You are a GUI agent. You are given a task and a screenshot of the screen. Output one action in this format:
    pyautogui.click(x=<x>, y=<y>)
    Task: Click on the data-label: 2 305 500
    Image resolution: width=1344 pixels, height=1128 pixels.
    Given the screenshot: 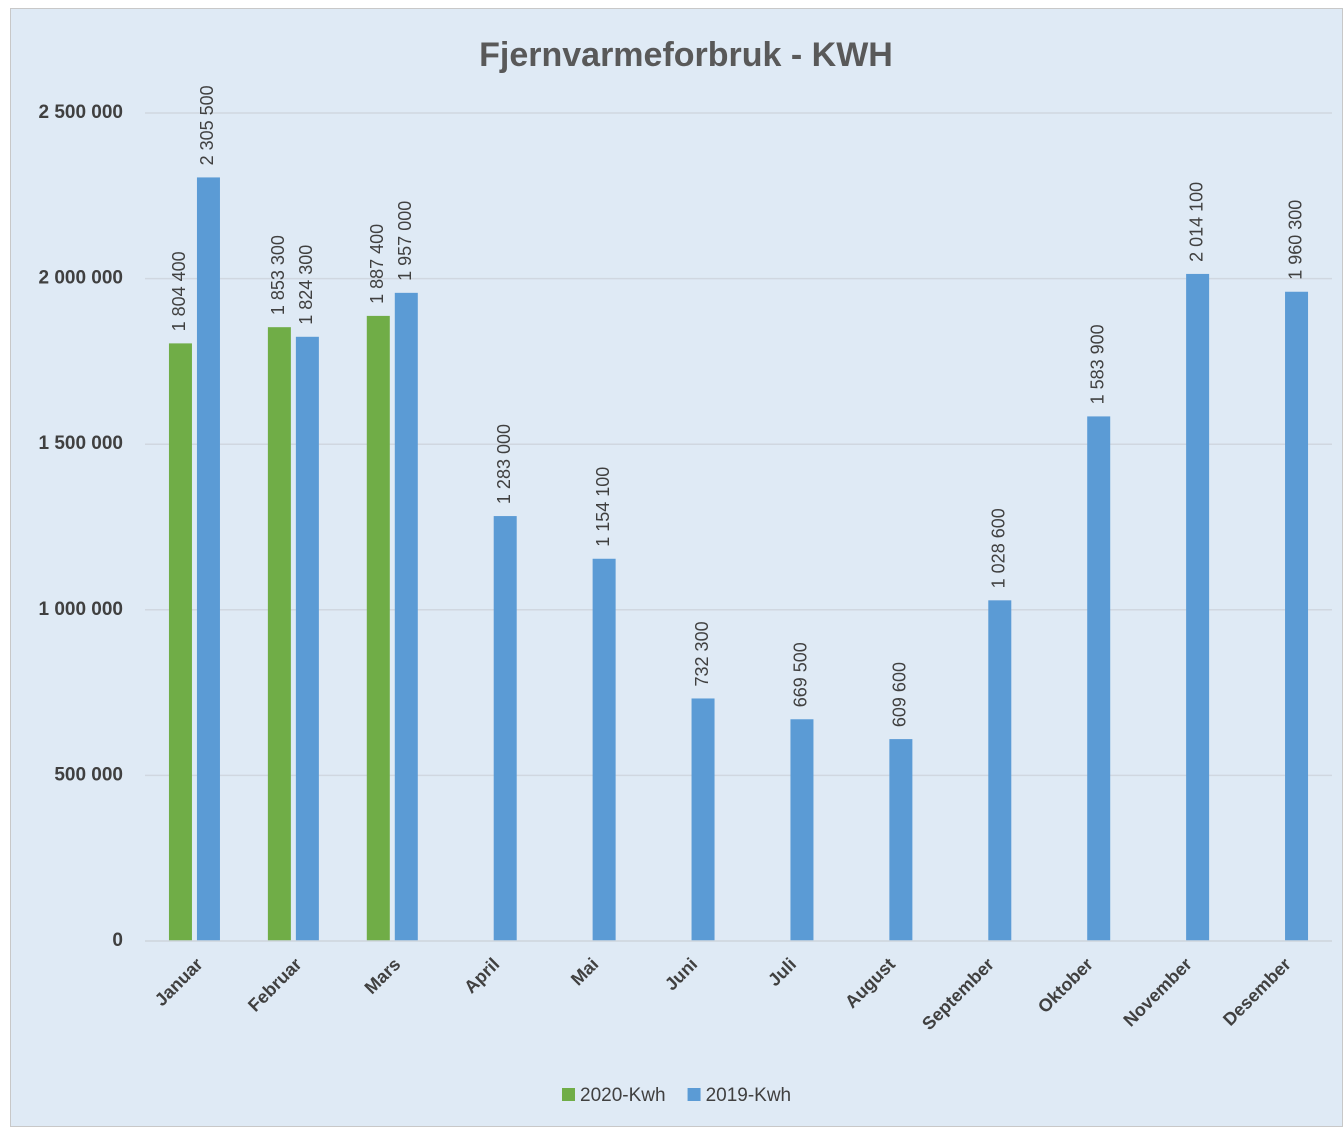 What is the action you would take?
    pyautogui.click(x=207, y=125)
    